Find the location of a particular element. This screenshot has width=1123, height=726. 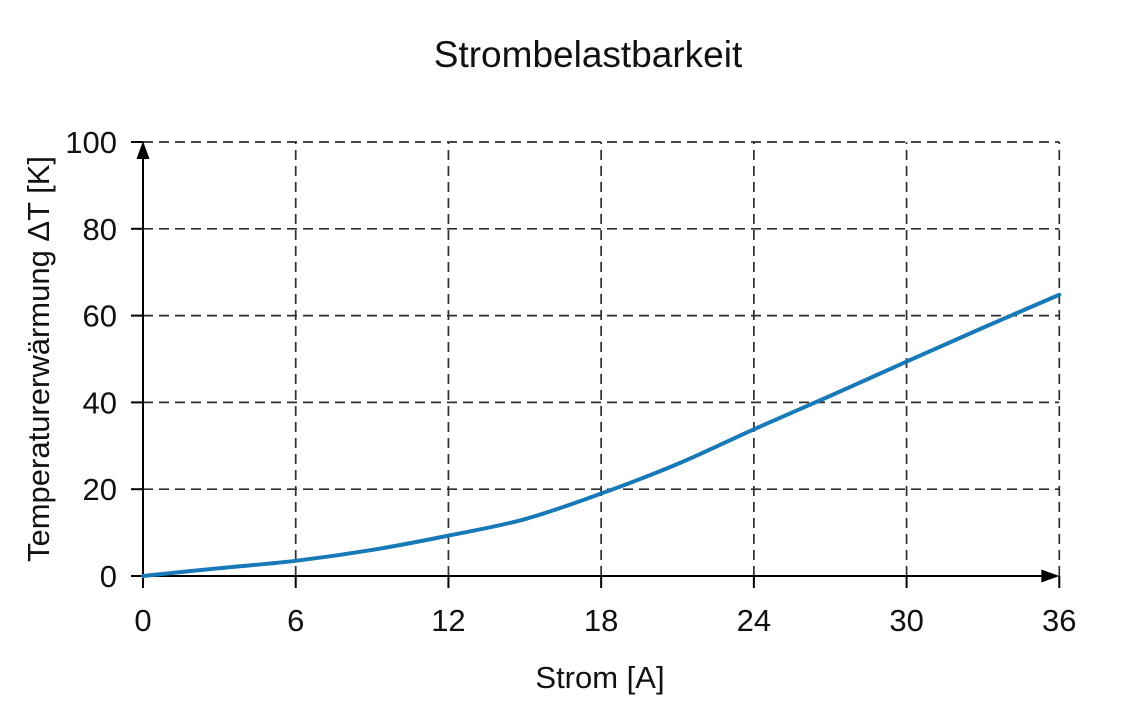

x-tick-label: 24 is located at coordinates (754, 620).